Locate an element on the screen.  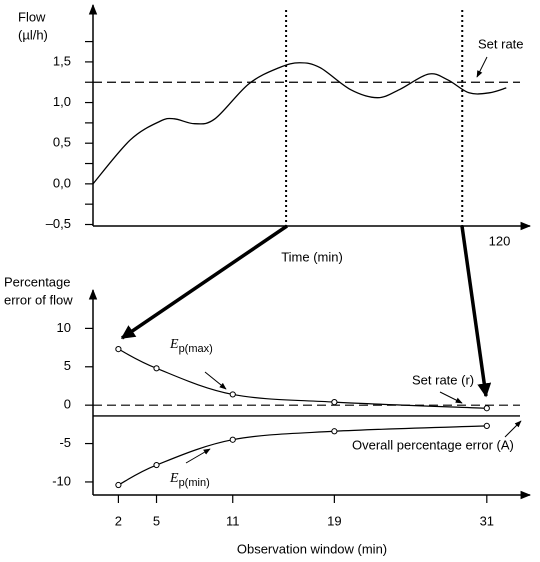
y-tick-label: 10 is located at coordinates (64, 327).